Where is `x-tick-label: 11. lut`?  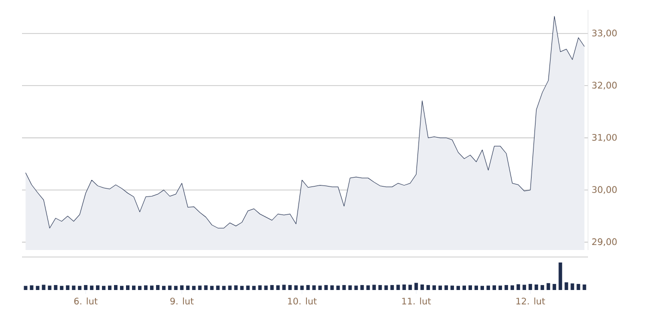 x-tick-label: 11. lut is located at coordinates (416, 301).